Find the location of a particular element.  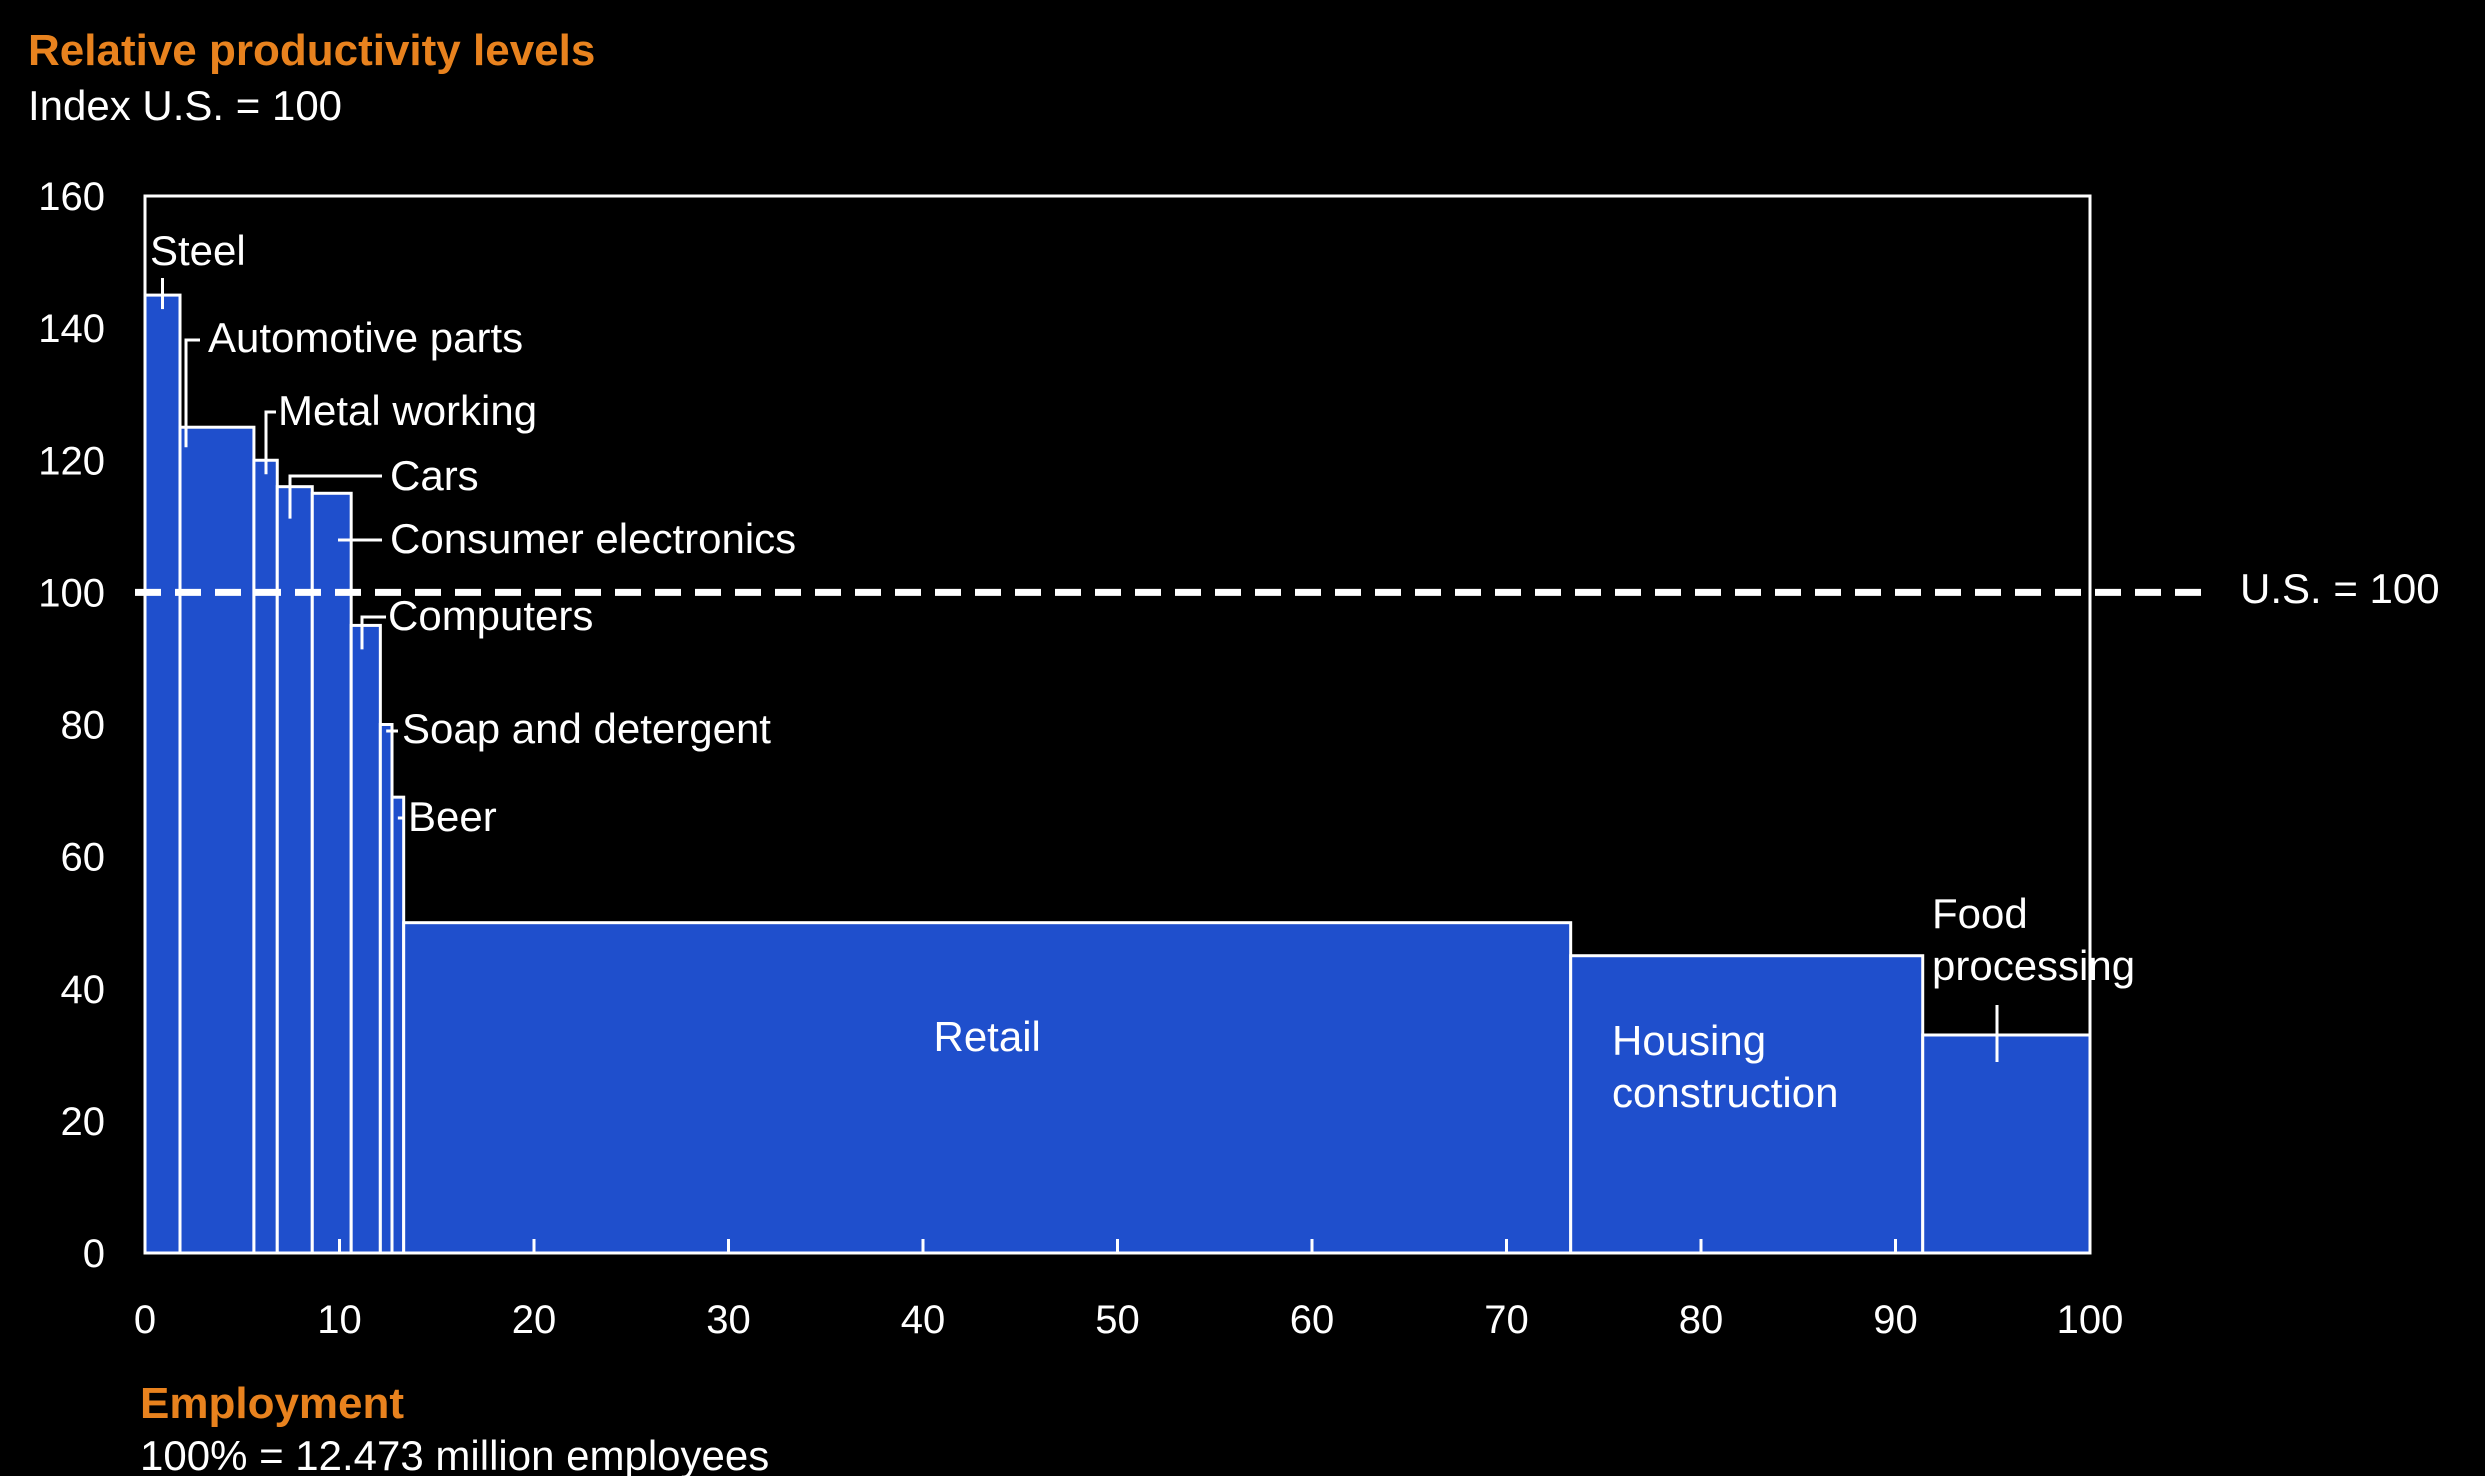

bar-consumer-electronics is located at coordinates (331, 873).